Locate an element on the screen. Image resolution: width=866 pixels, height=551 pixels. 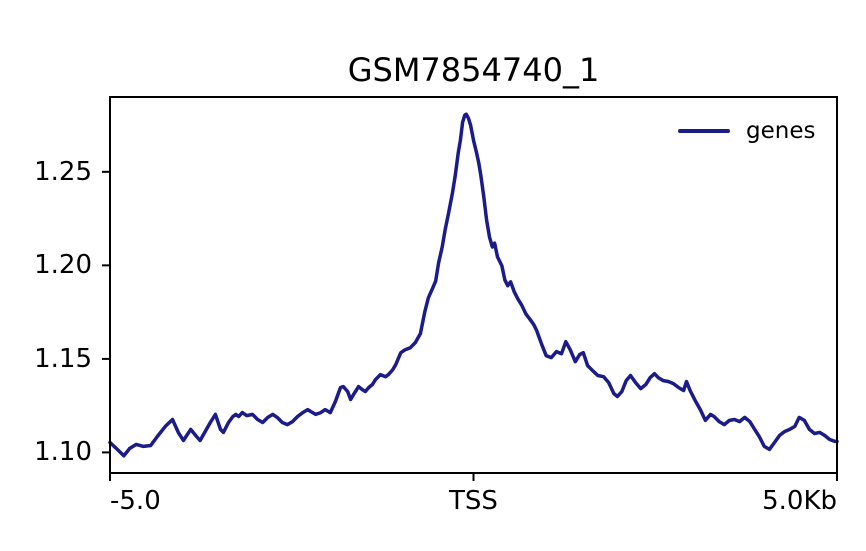
chart-title: GSM7854740_1 is located at coordinates (473, 70).